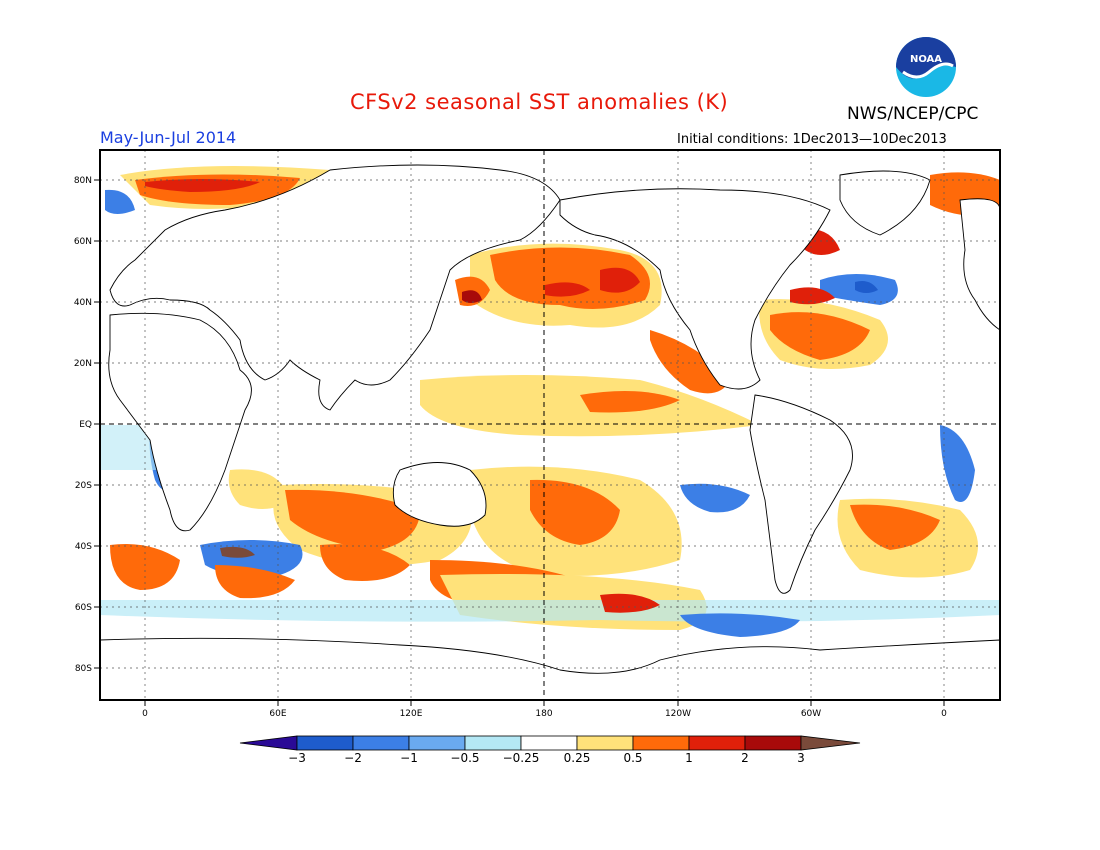  I want to click on lon-label-60w: 60W, so click(811, 714).